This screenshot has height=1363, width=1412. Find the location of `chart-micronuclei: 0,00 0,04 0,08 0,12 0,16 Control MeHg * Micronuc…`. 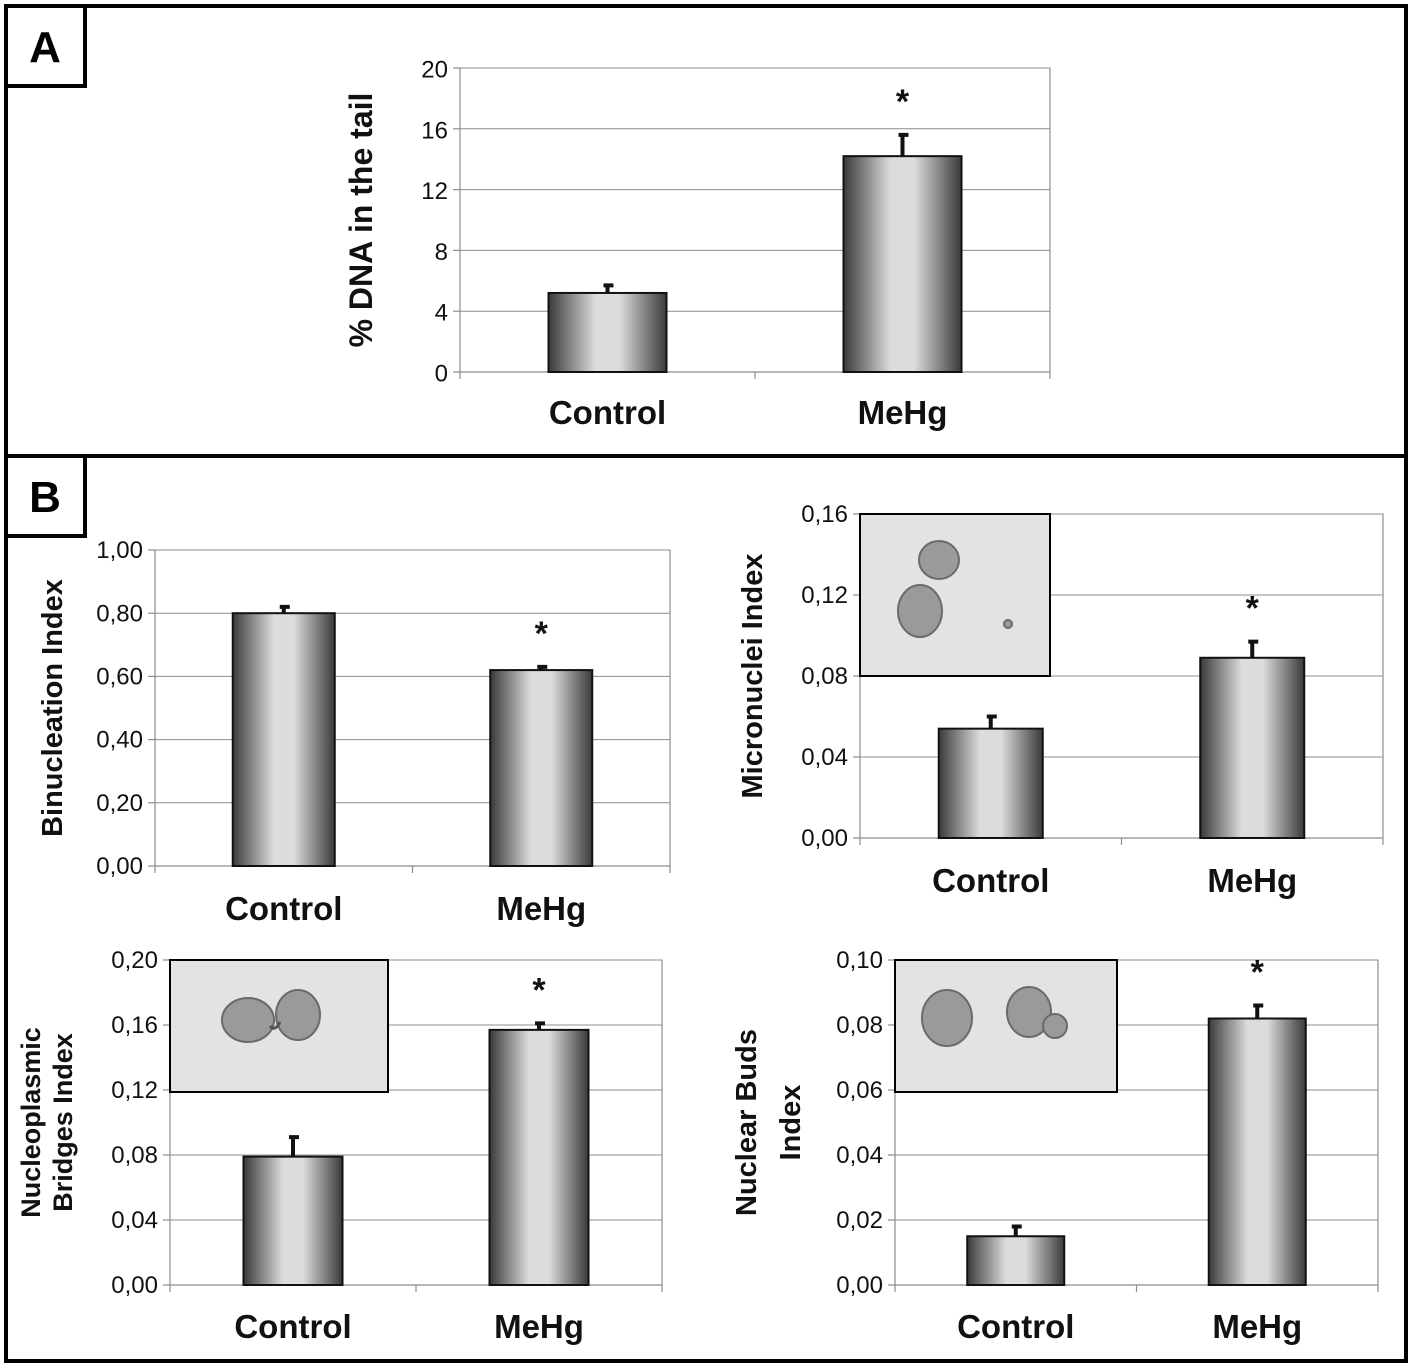

chart-micronuclei: 0,00 0,04 0,08 0,12 0,16 Control MeHg * Micronuc… is located at coordinates (1060, 700).